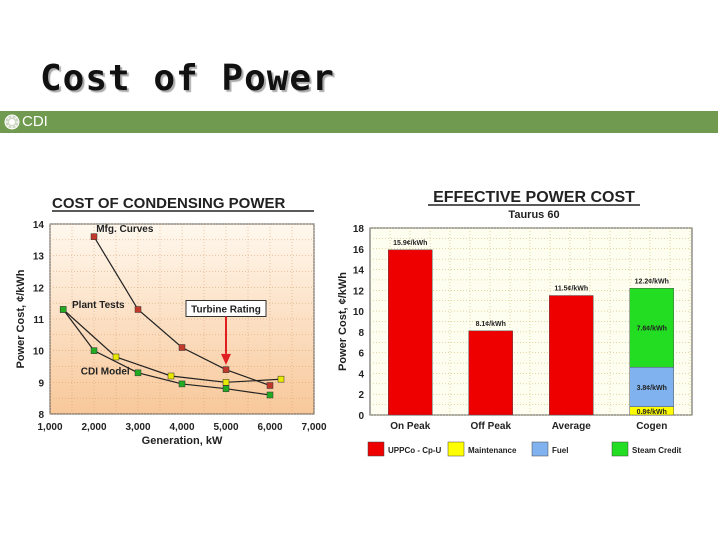  I want to click on left-y-tick-label: 14, so click(39, 225).